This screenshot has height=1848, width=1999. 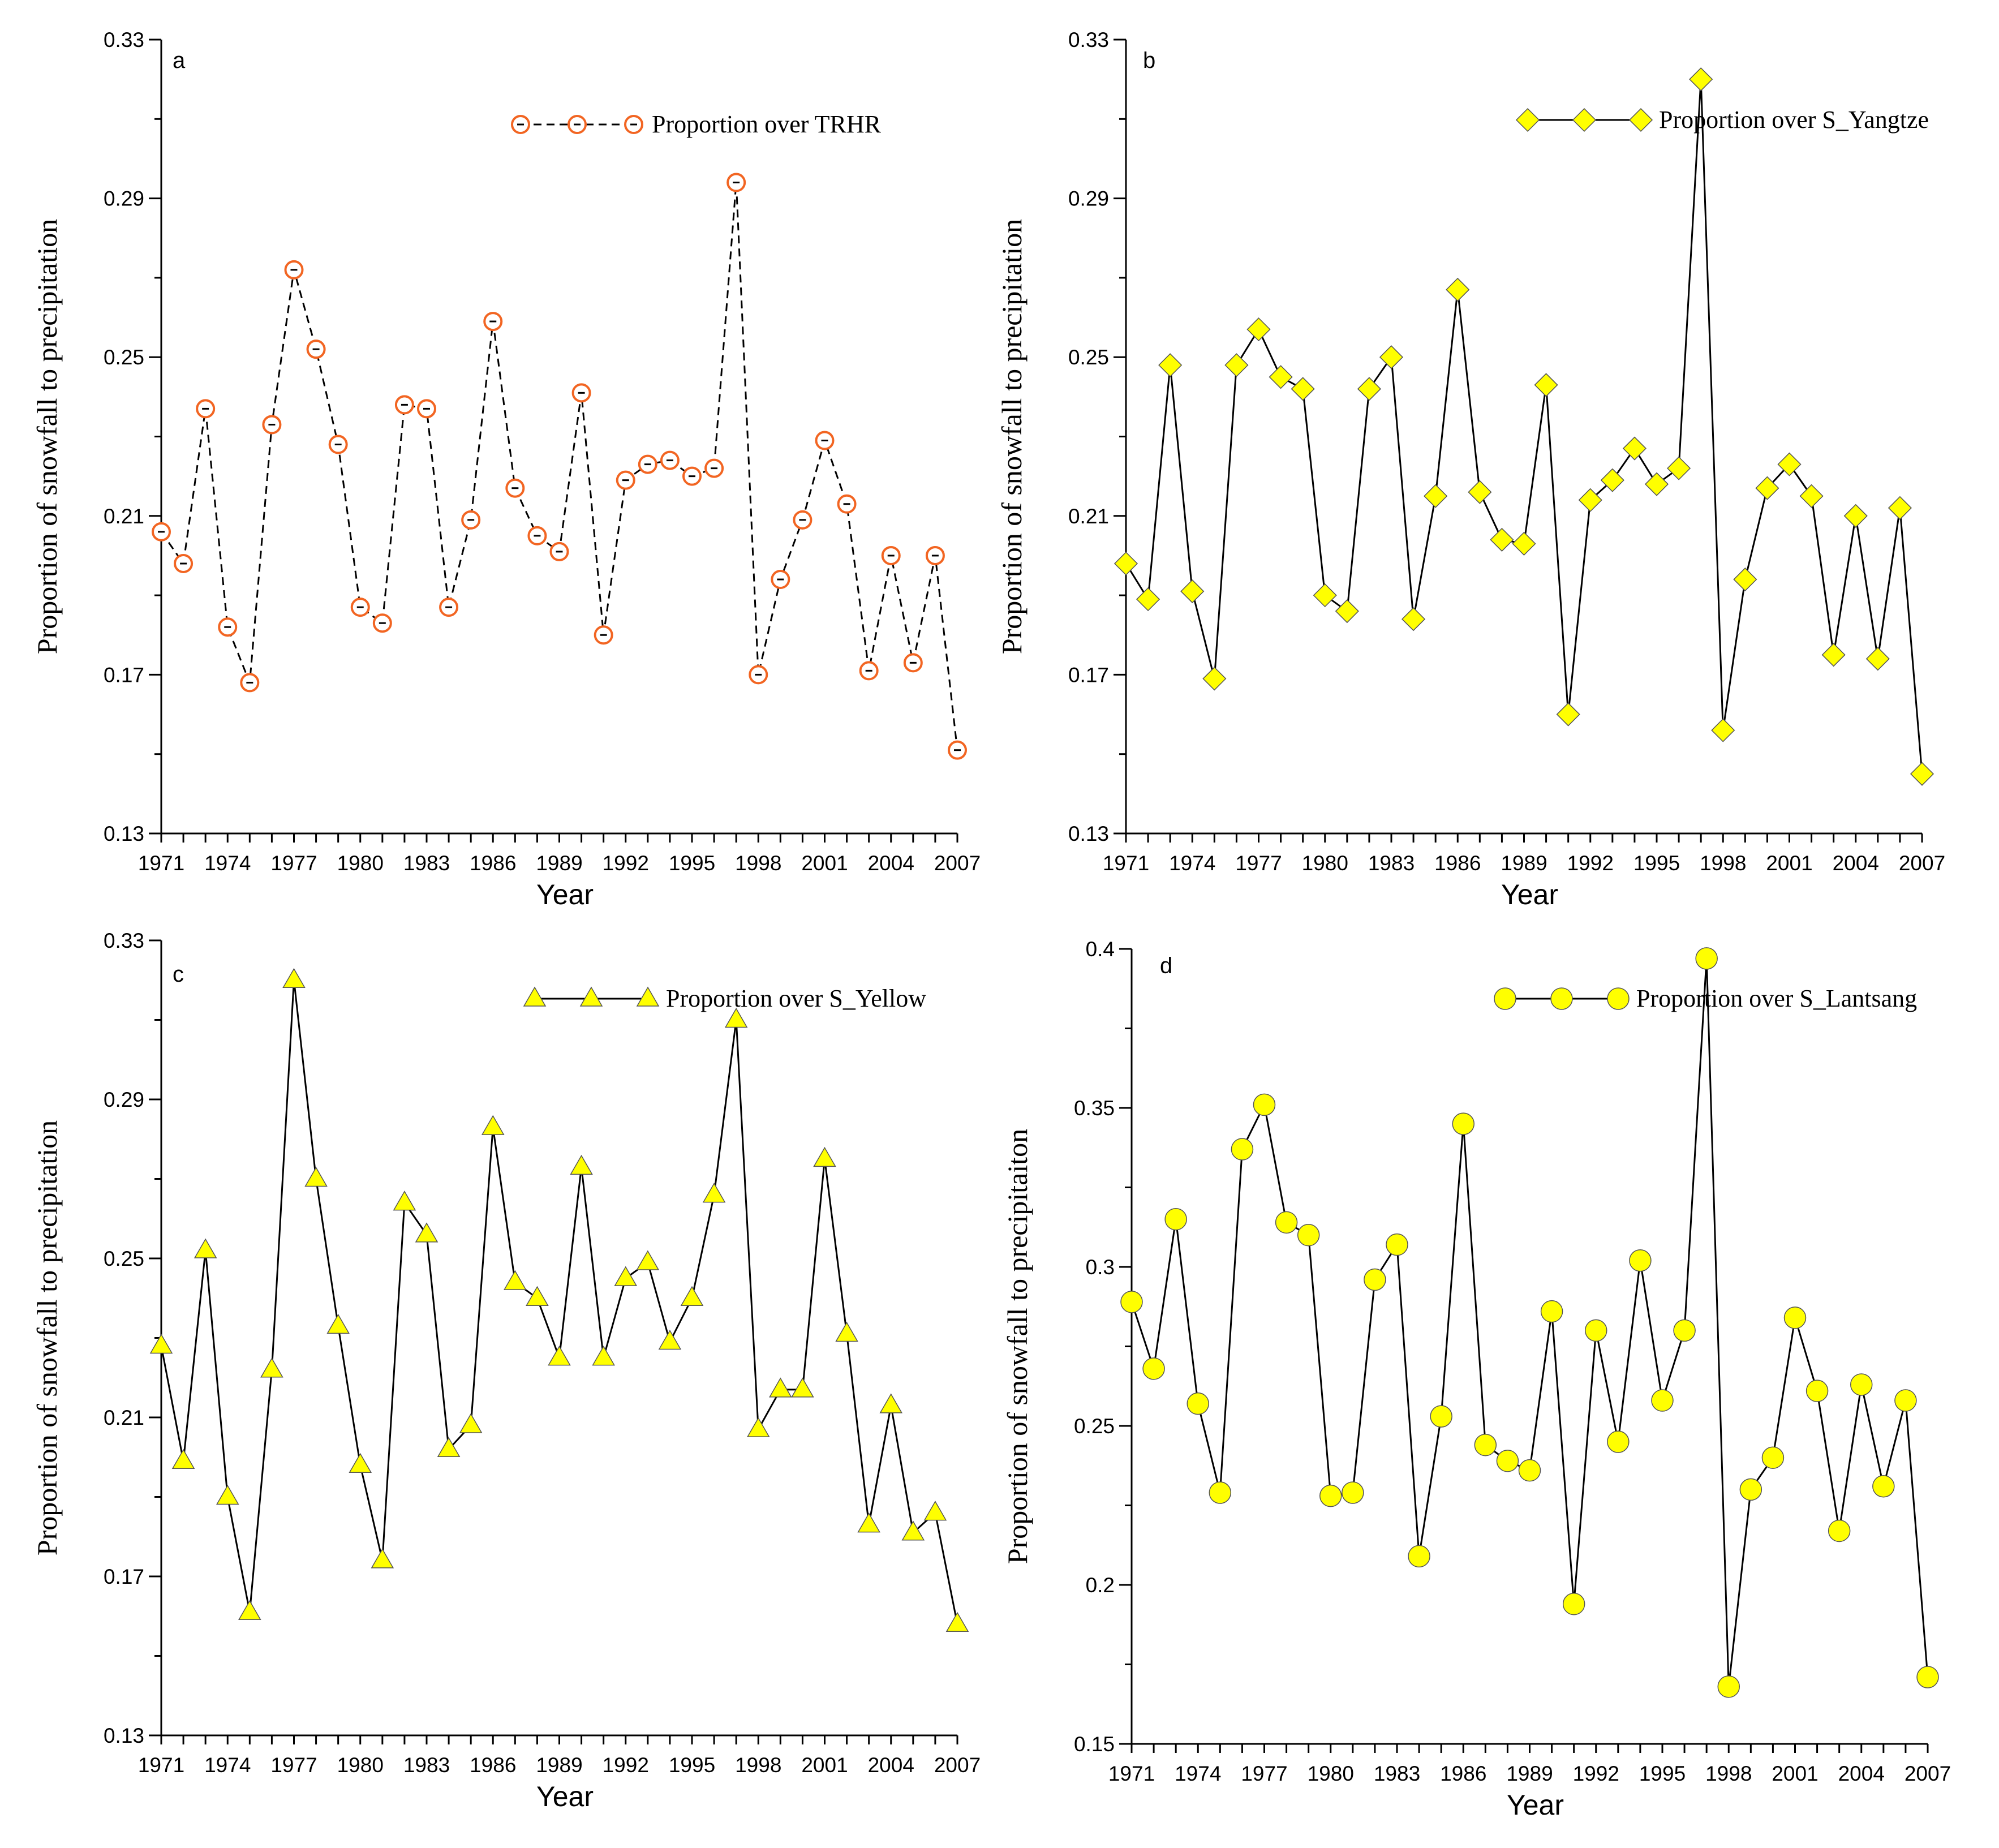 What do you see at coordinates (227, 1765) in the screenshot?
I see `x-tick-label: 1974` at bounding box center [227, 1765].